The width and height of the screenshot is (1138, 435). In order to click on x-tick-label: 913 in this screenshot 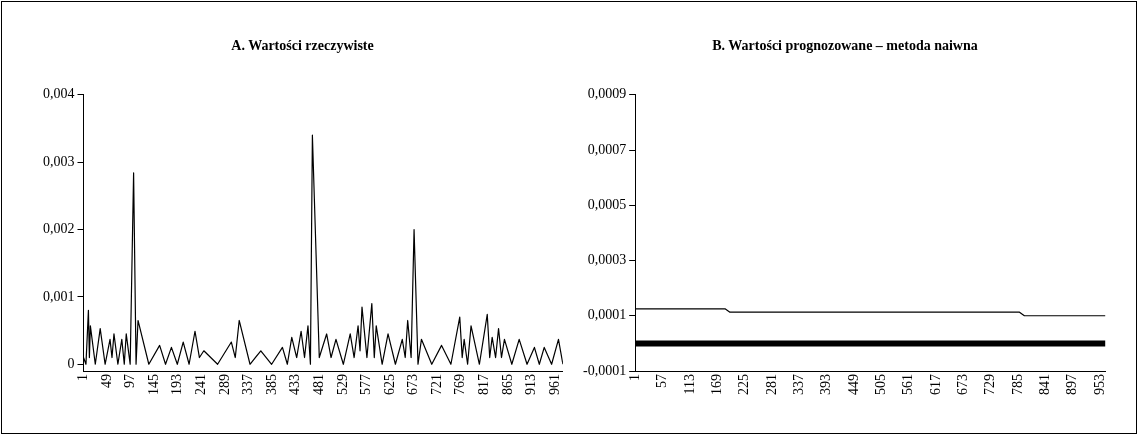, I will do `click(531, 384)`.